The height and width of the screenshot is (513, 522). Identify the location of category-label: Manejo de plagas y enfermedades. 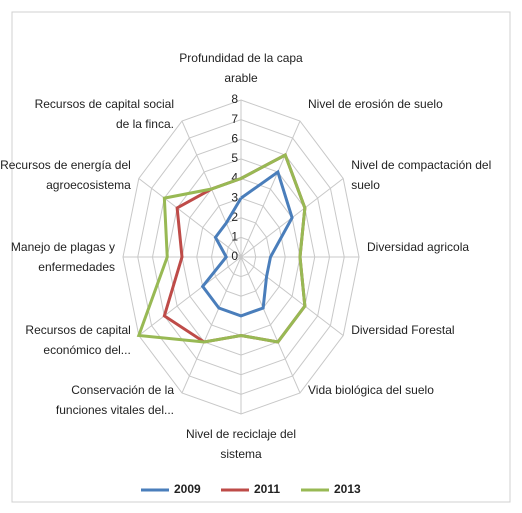
(62, 257).